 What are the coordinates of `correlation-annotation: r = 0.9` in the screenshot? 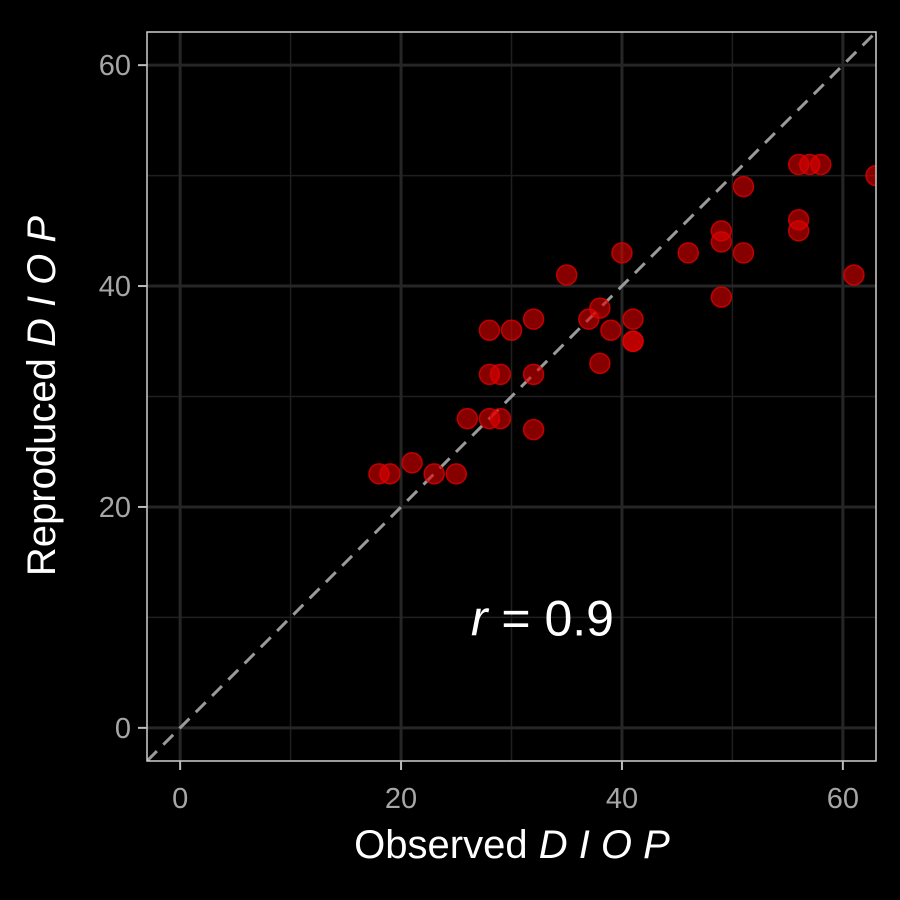 It's located at (542, 618).